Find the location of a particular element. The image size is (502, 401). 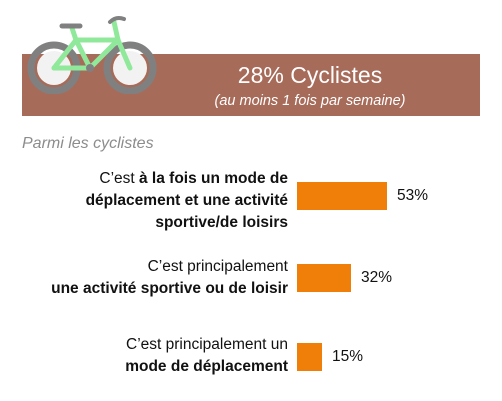

value-label: 15% is located at coordinates (348, 356).